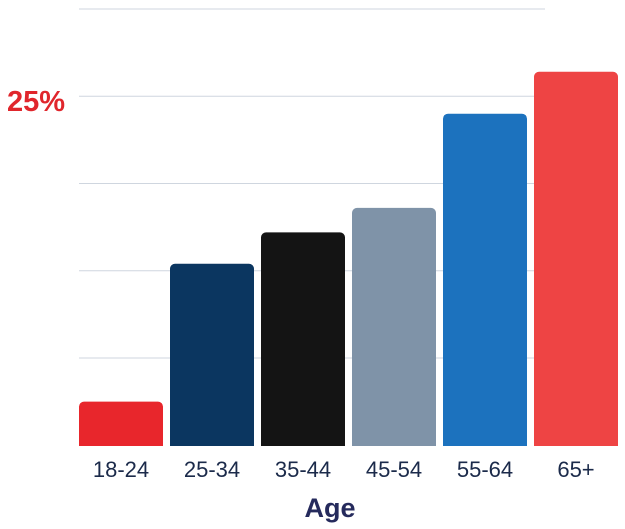  I want to click on y-tick-label-25: 25%, so click(36, 102).